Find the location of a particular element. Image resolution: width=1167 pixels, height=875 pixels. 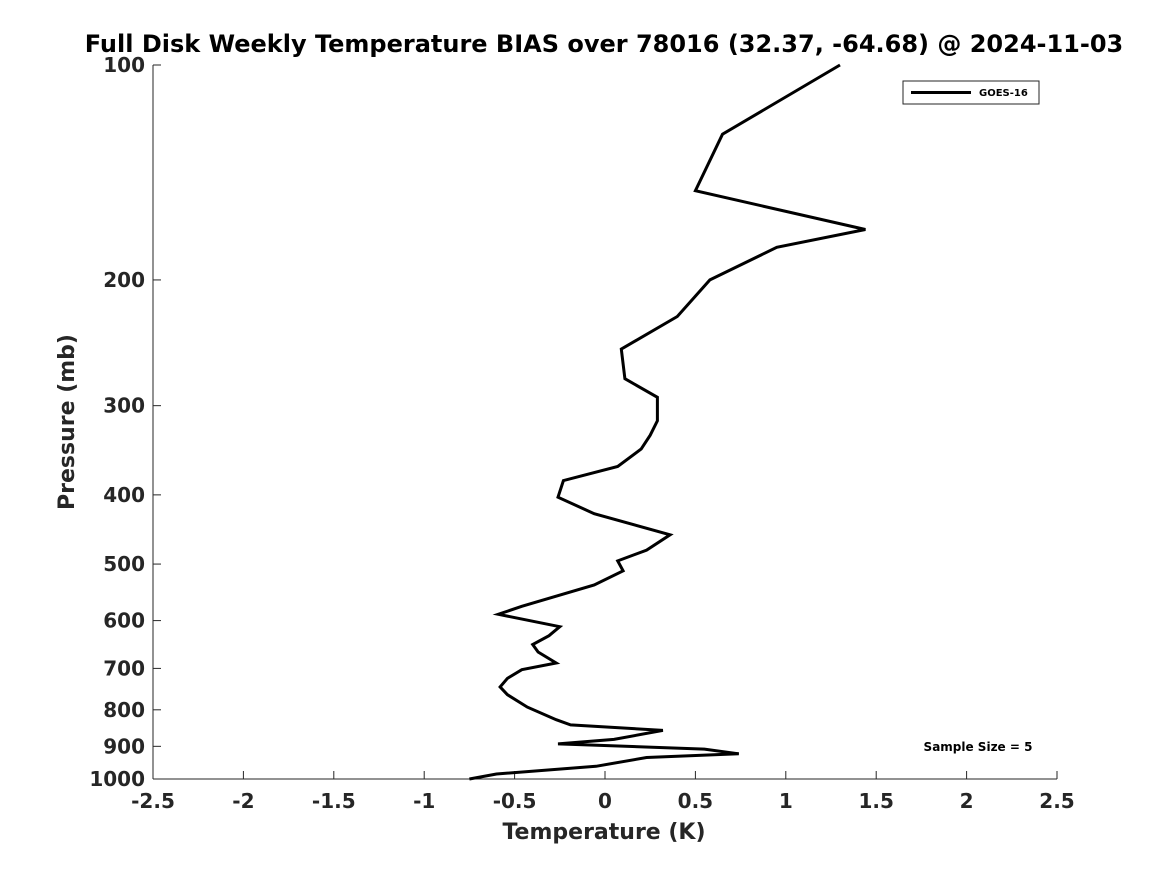

x-tick-label: -1.5 is located at coordinates (334, 801).